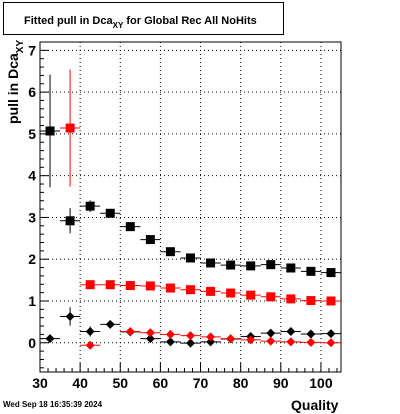 The height and width of the screenshot is (414, 400). What do you see at coordinates (32, 92) in the screenshot?
I see `y-tick-label: 6` at bounding box center [32, 92].